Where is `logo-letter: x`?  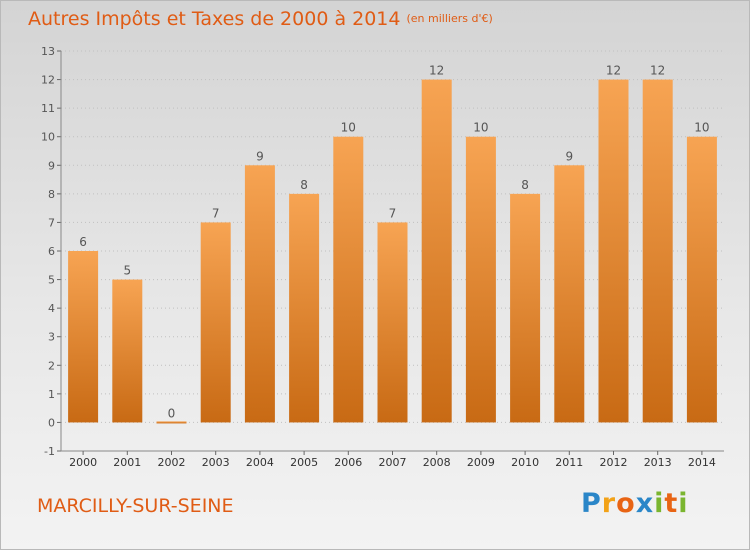 logo-letter: x is located at coordinates (645, 503).